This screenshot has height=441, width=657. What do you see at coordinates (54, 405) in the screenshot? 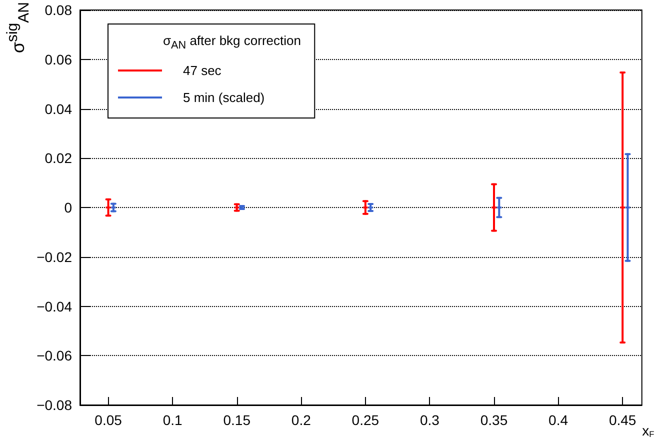
I see `y-tick-label: −0.08` at bounding box center [54, 405].